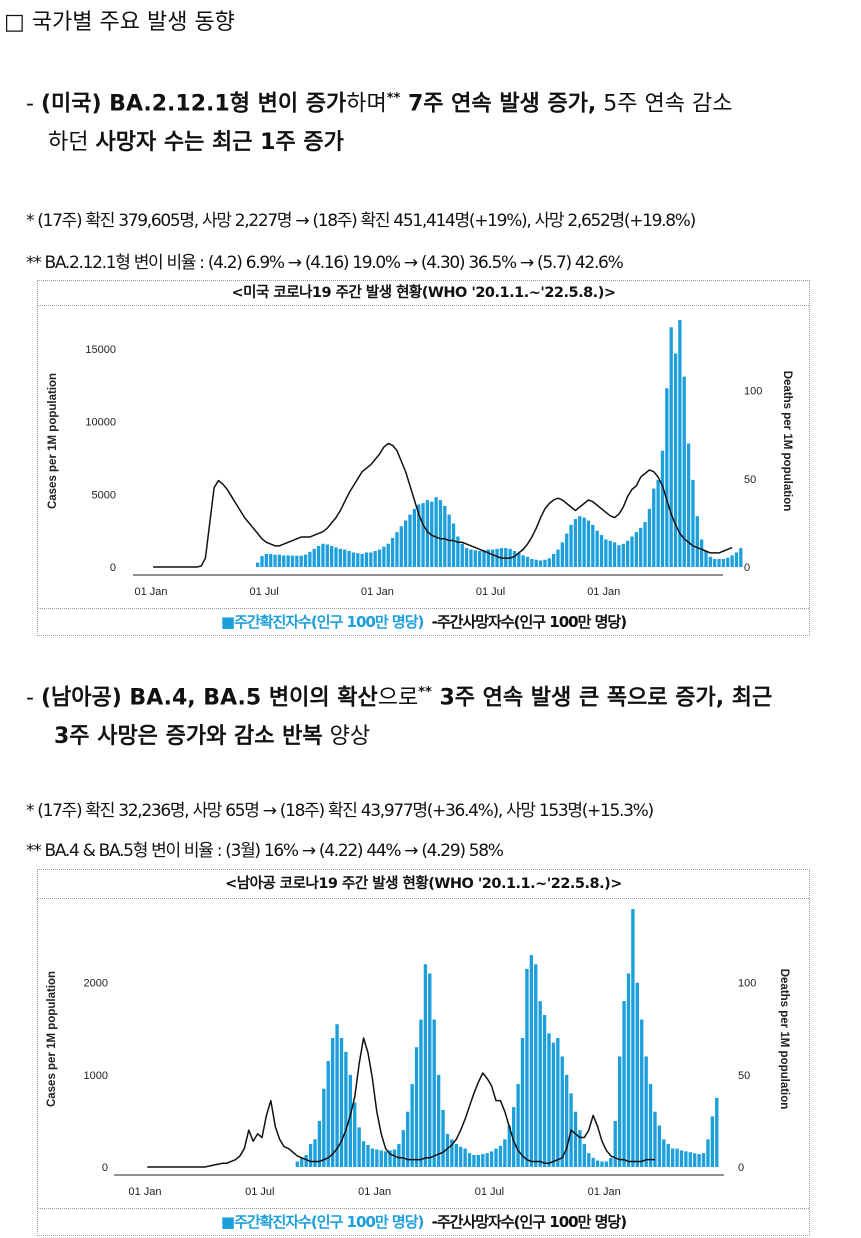  I want to click on za-headline-normal1: 으로, so click(398, 698).